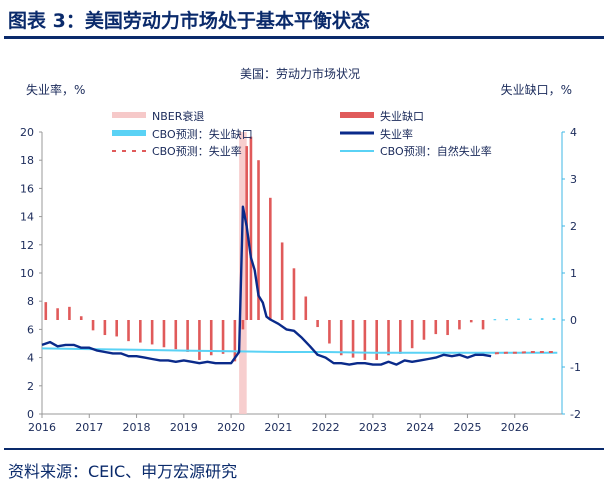  What do you see at coordinates (299, 350) in the screenshot?
I see `natural-rate-line` at bounding box center [299, 350].